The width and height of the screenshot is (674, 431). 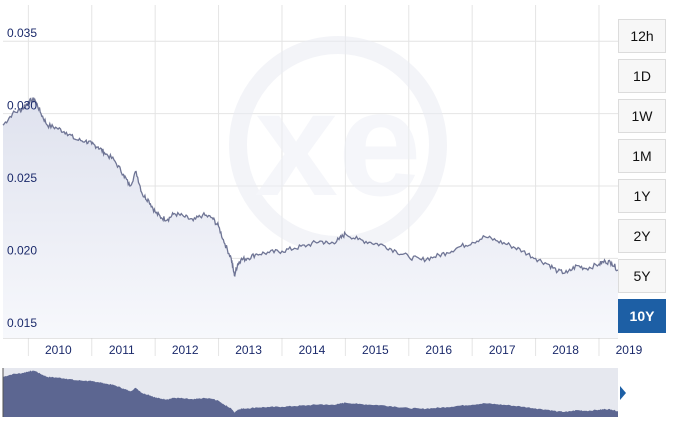 What do you see at coordinates (310, 393) in the screenshot?
I see `navigator-area` at bounding box center [310, 393].